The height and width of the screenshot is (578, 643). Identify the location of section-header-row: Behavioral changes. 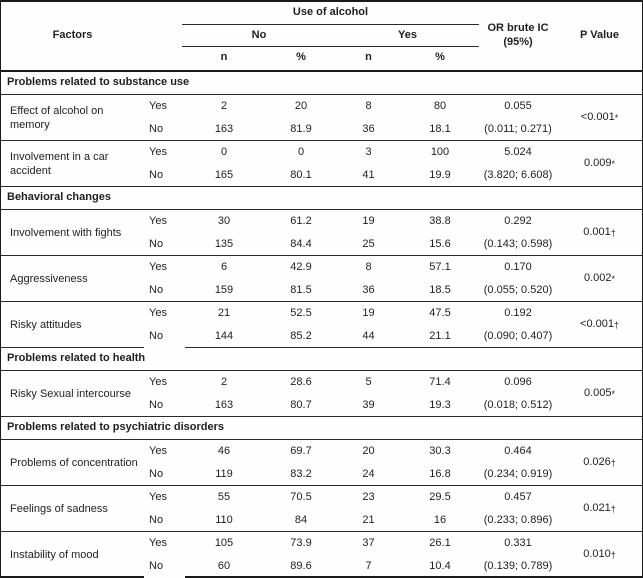
(321, 198).